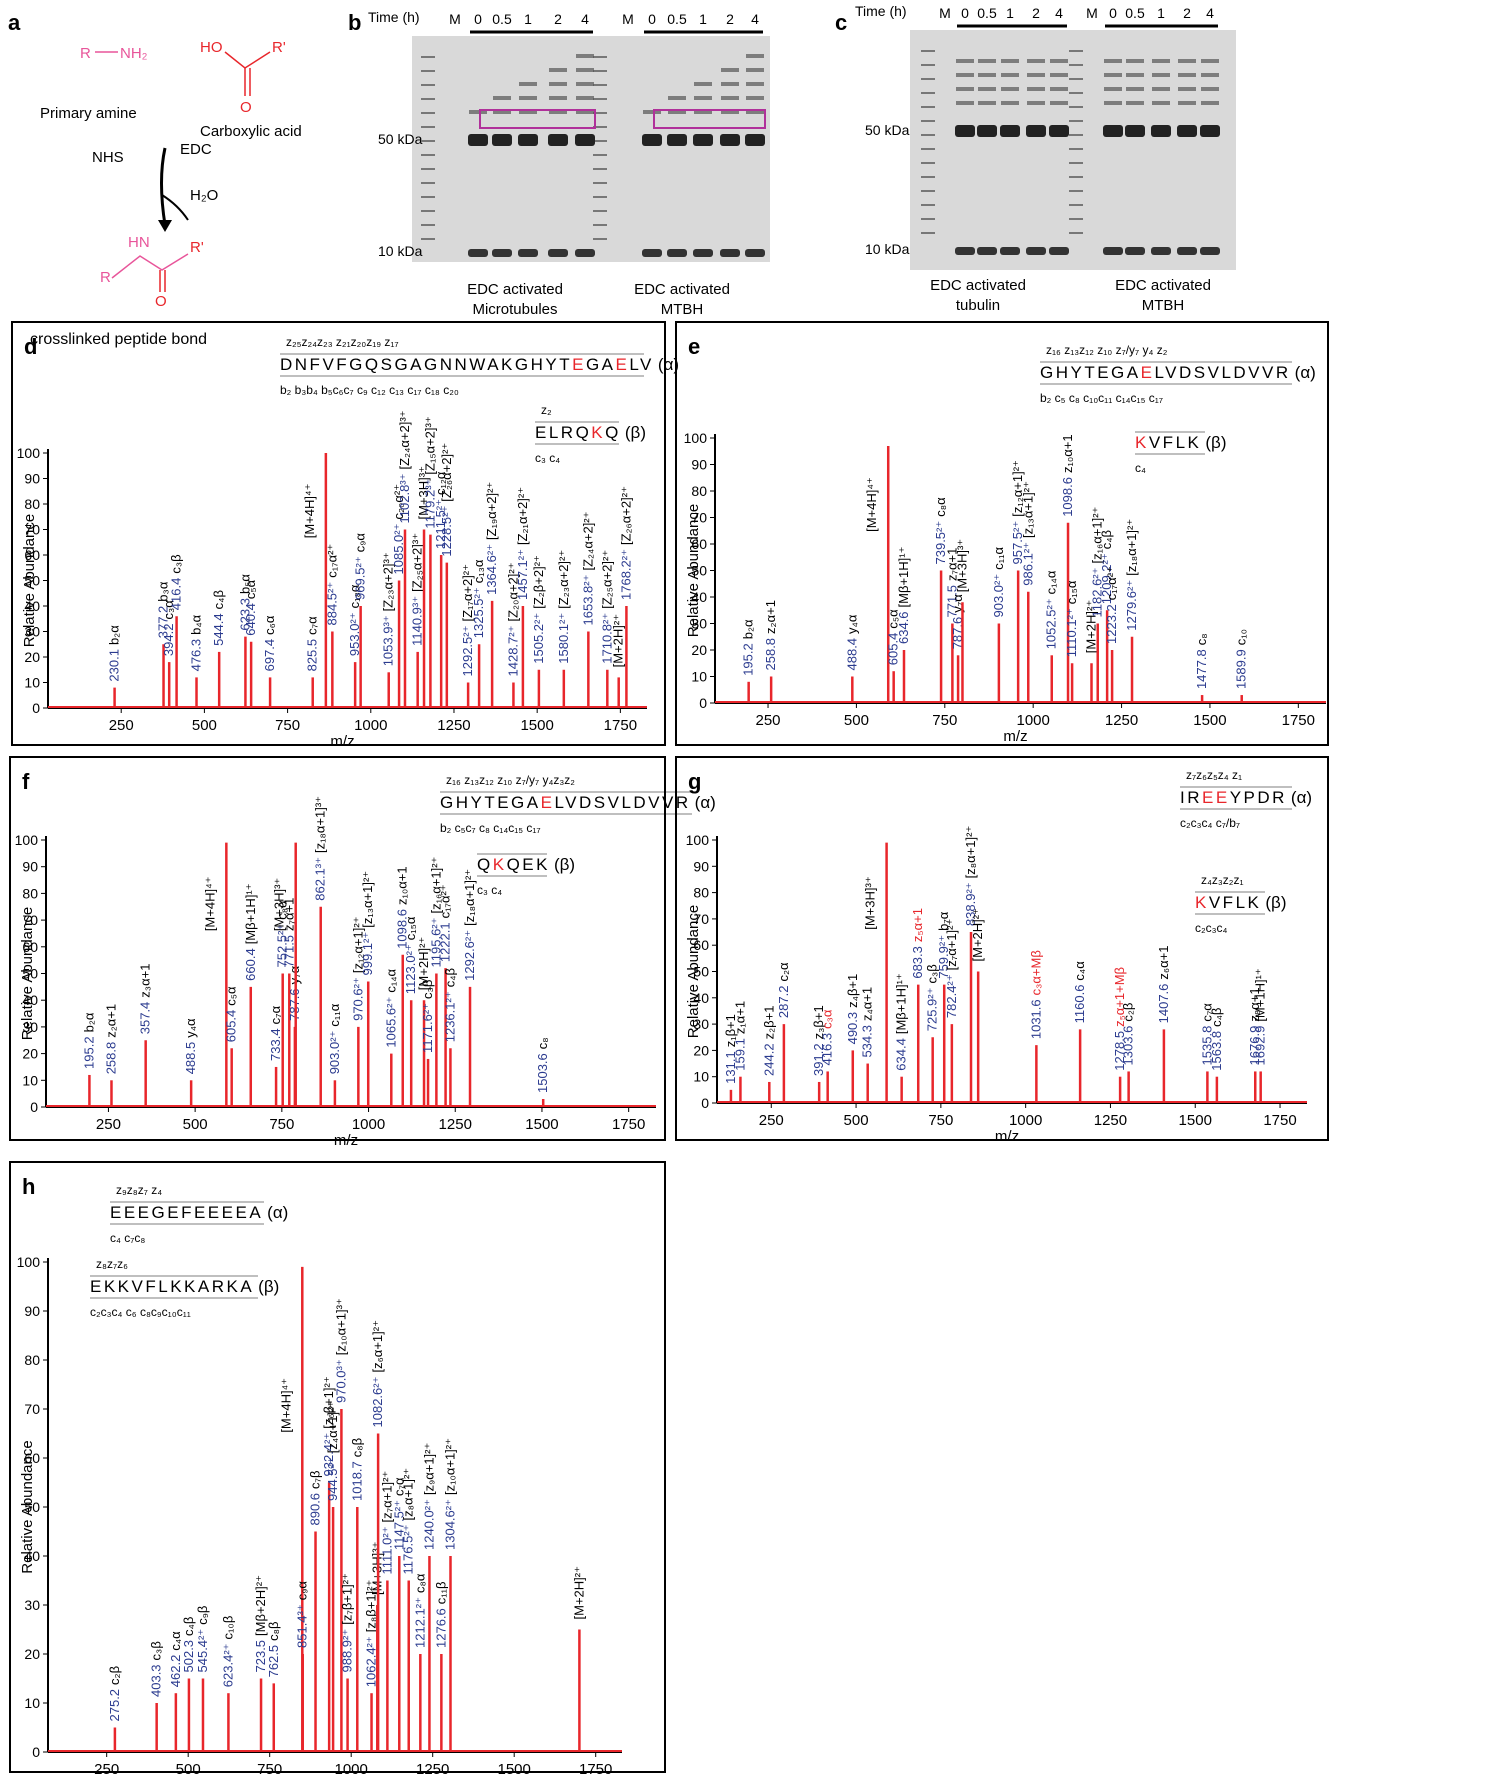  What do you see at coordinates (818, 1059) in the screenshot?
I see `peak-mz: 391.2` at bounding box center [818, 1059].